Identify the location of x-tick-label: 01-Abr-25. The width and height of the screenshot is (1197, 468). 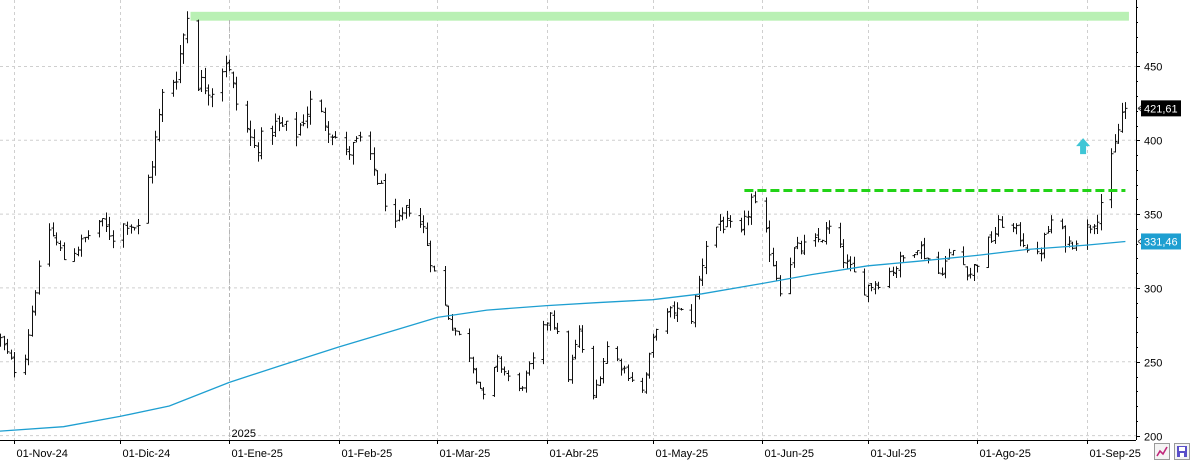
(574, 454).